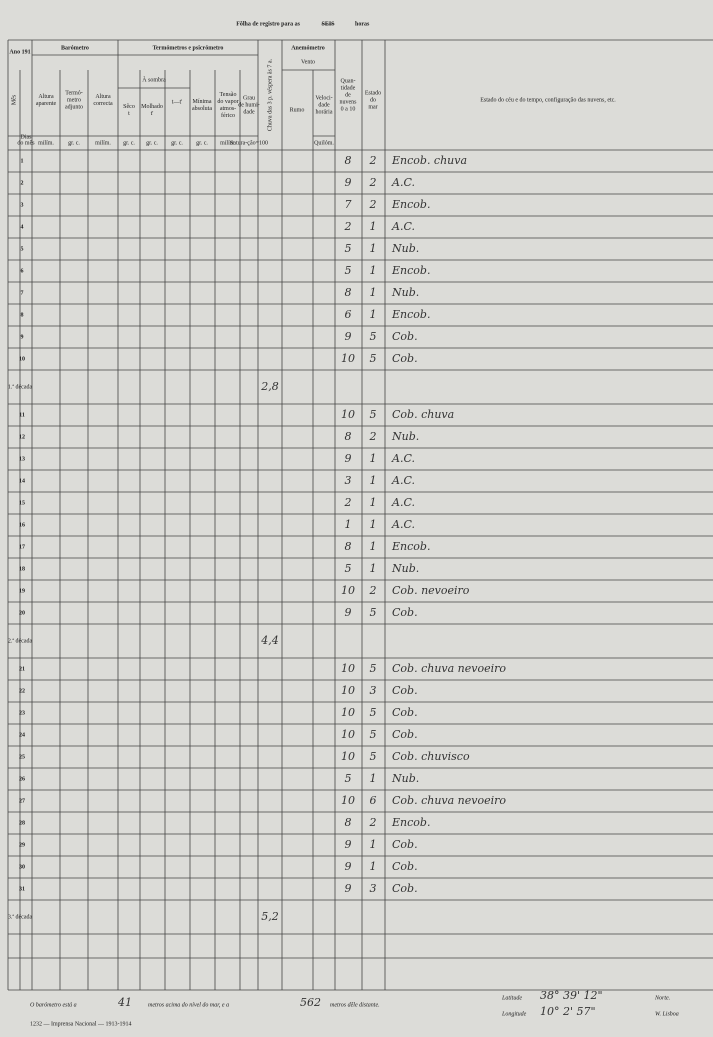 The width and height of the screenshot is (713, 1037). I want to click on day: 21, so click(22, 669).